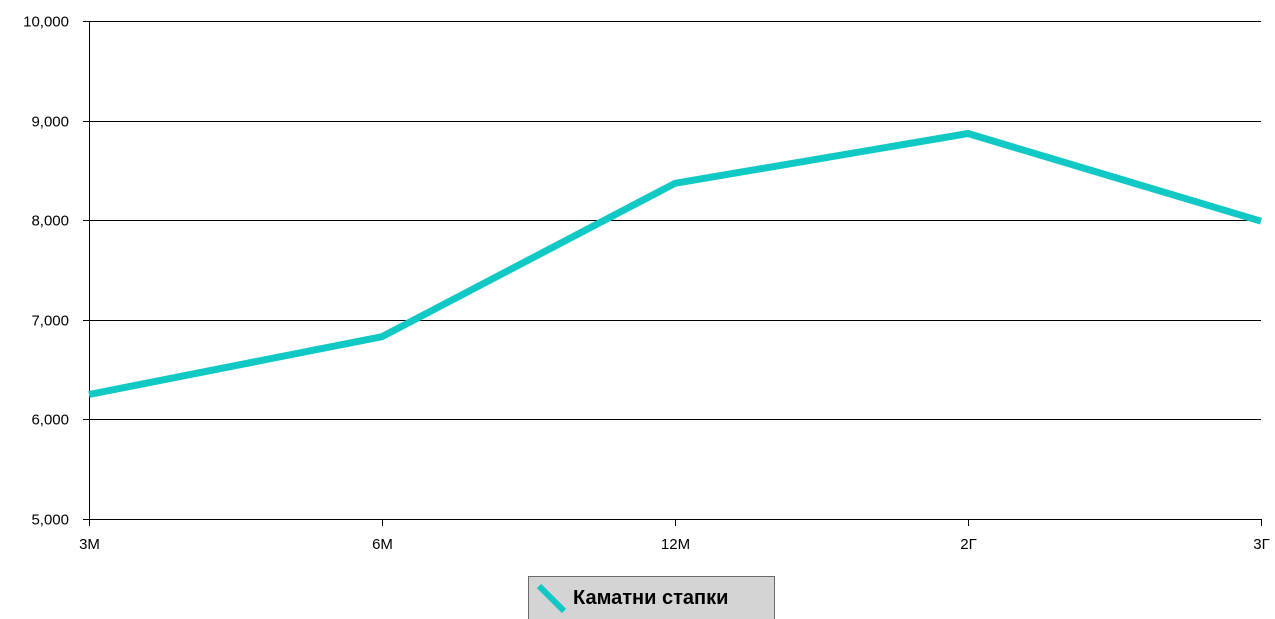 The image size is (1275, 619). Describe the element at coordinates (50, 122) in the screenshot. I see `y-tick-label: 9,000` at that location.